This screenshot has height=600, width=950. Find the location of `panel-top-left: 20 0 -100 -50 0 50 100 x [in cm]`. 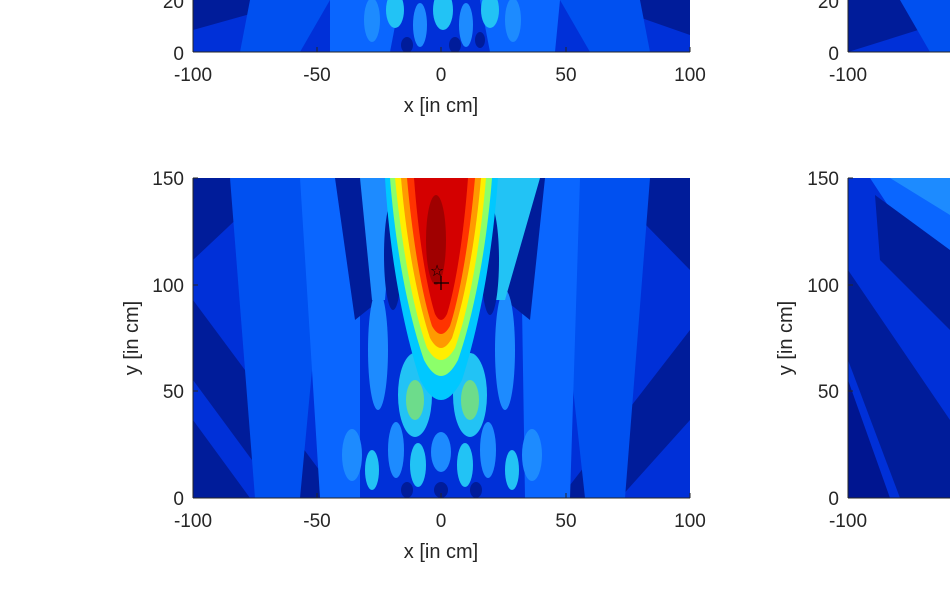

panel-top-left: 20 0 -100 -50 0 50 100 x [in cm] is located at coordinates (434, 58).